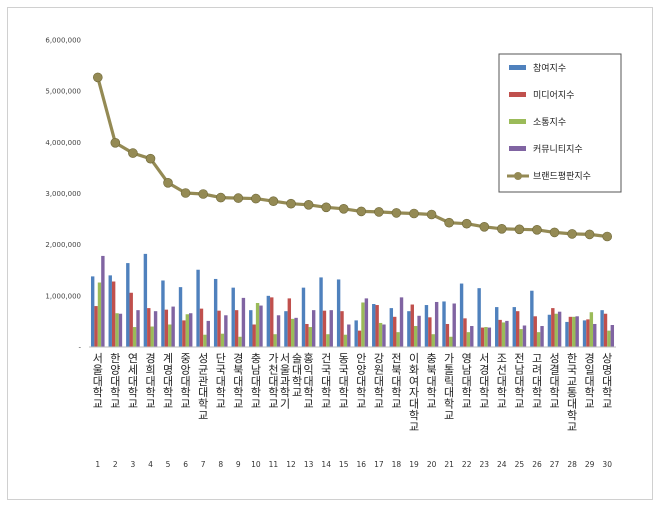 This screenshot has width=660, height=508. Describe the element at coordinates (203, 464) in the screenshot. I see `rank-label-7: 7` at that location.